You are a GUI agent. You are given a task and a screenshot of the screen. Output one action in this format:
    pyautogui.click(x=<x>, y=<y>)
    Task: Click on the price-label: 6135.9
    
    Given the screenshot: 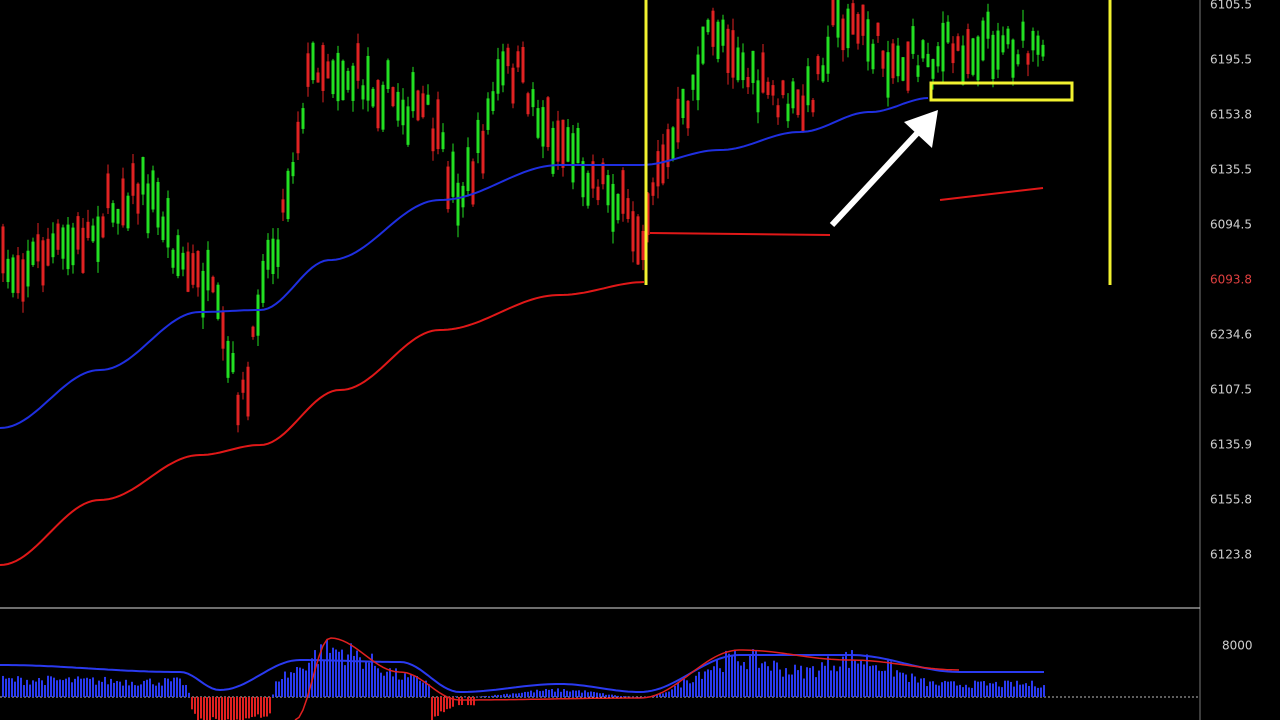 What is the action you would take?
    pyautogui.click(x=1231, y=445)
    